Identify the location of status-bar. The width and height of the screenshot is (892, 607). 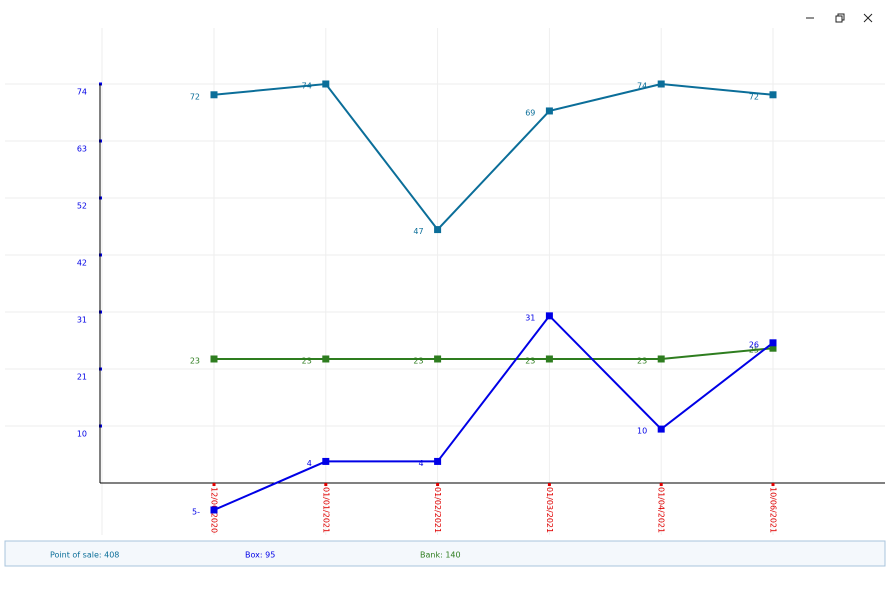
(445, 553).